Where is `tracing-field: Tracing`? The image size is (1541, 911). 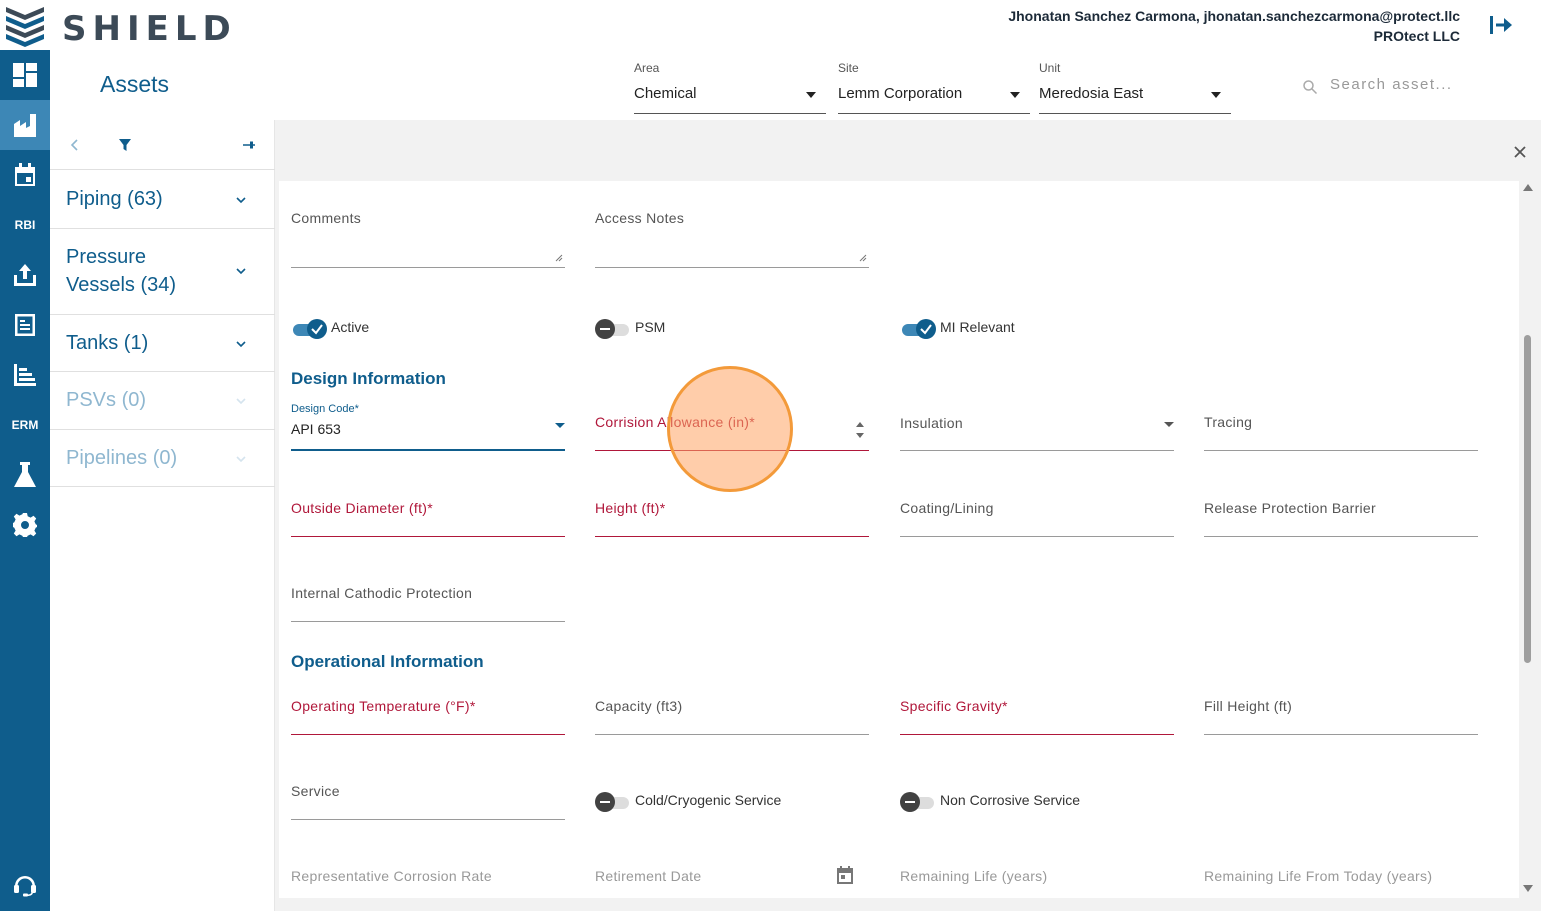
tracing-field: Tracing is located at coordinates (1341, 431).